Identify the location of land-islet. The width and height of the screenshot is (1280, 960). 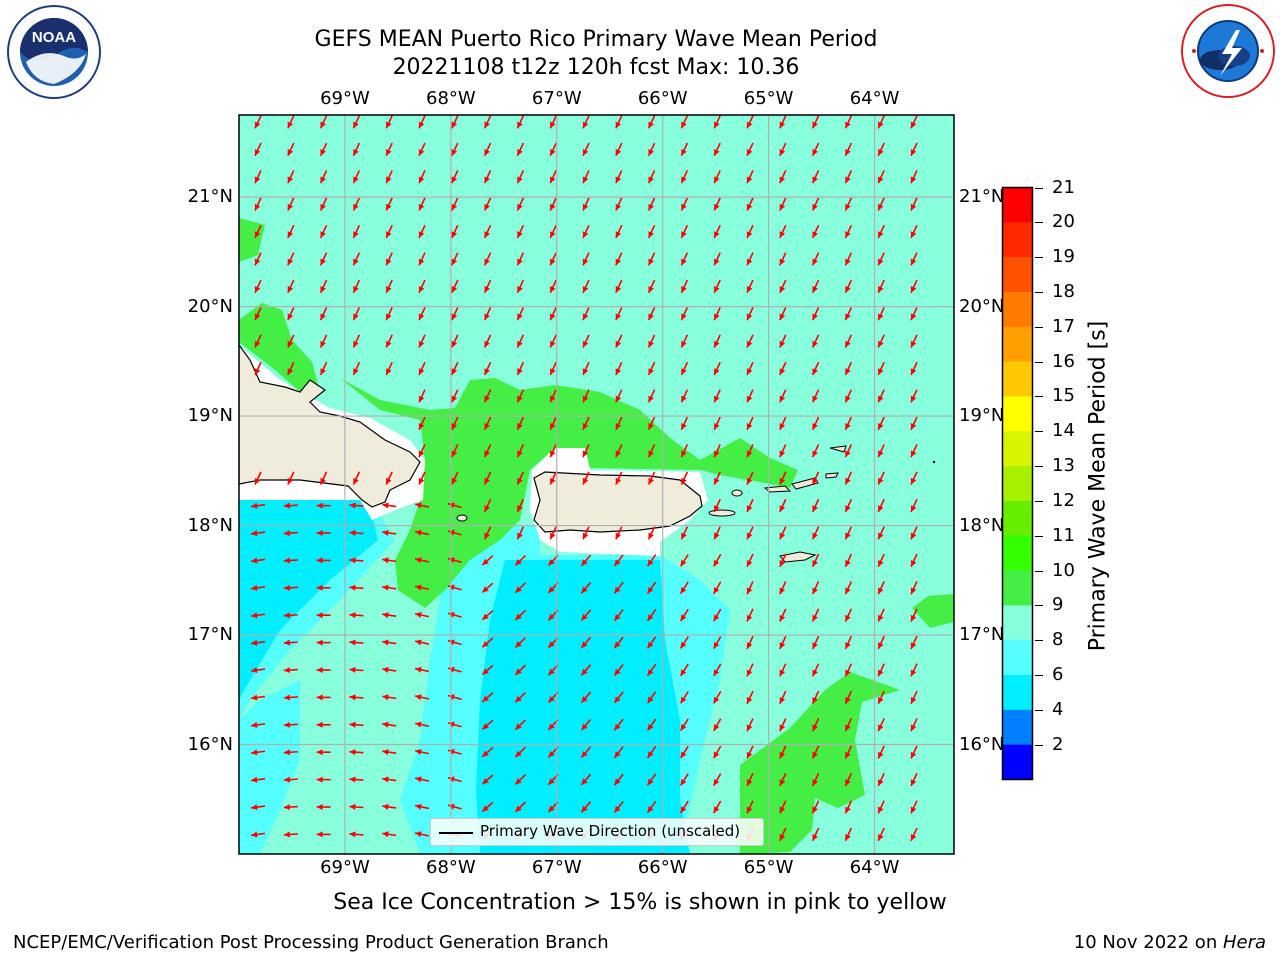
(934, 462).